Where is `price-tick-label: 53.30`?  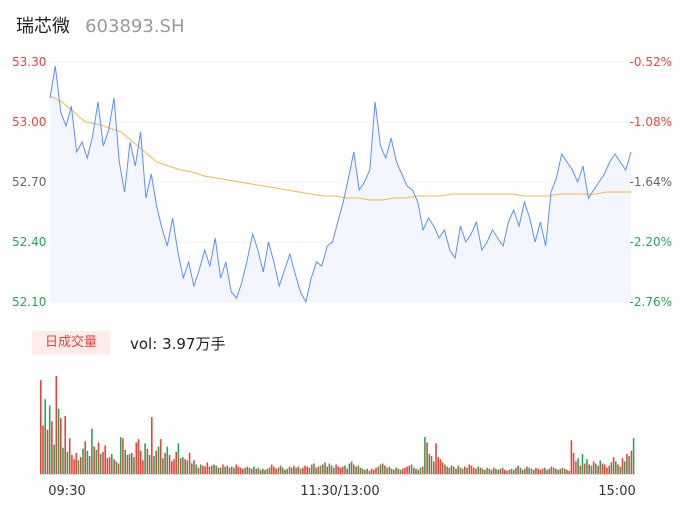 price-tick-label: 53.30 is located at coordinates (29, 62).